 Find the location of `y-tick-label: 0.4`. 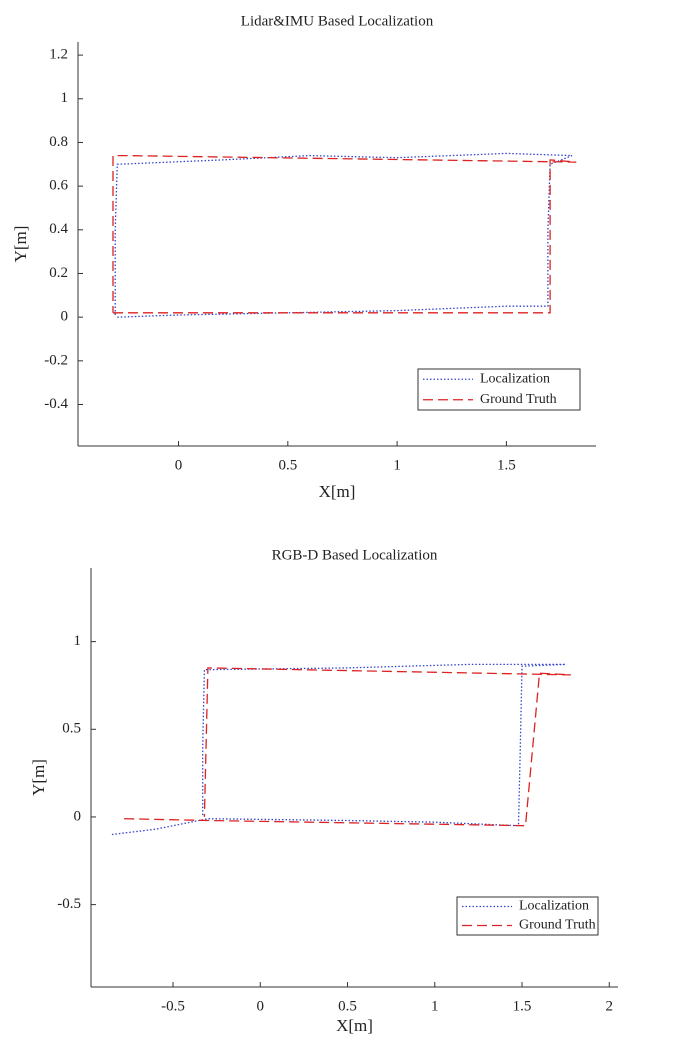

y-tick-label: 0.4 is located at coordinates (58, 229).